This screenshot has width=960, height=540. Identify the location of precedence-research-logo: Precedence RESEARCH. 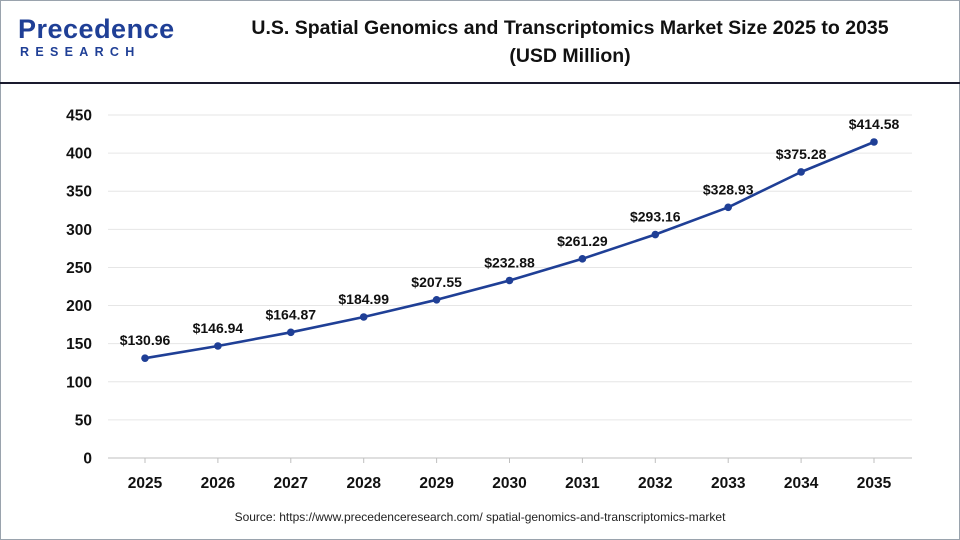
(96, 40).